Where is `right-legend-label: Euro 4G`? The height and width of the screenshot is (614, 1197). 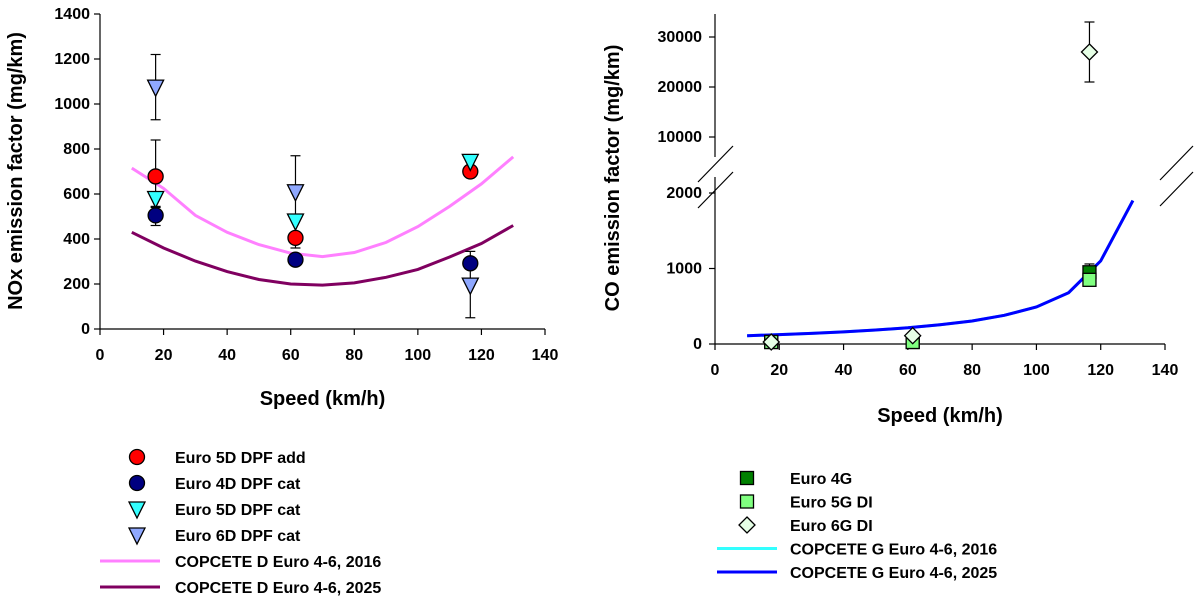
right-legend-label: Euro 4G is located at coordinates (821, 479).